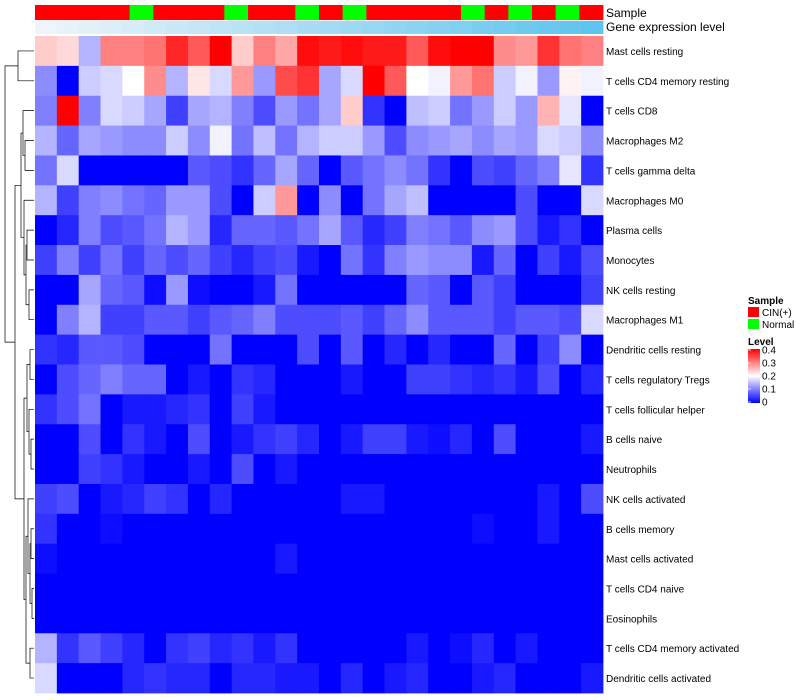 This screenshot has width=800, height=700. I want to click on row-label: Macrophages M1, so click(645, 321).